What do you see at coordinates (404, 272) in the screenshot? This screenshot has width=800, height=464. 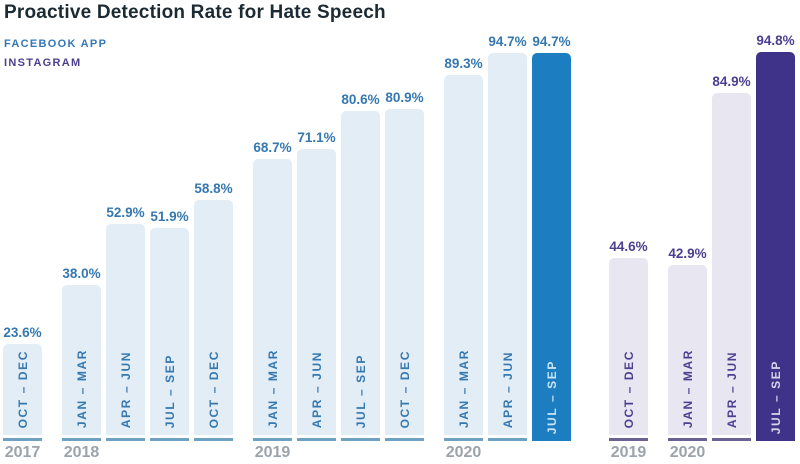 I see `bar-facebook-app-2019-oct-dec: OCT – DEC` at bounding box center [404, 272].